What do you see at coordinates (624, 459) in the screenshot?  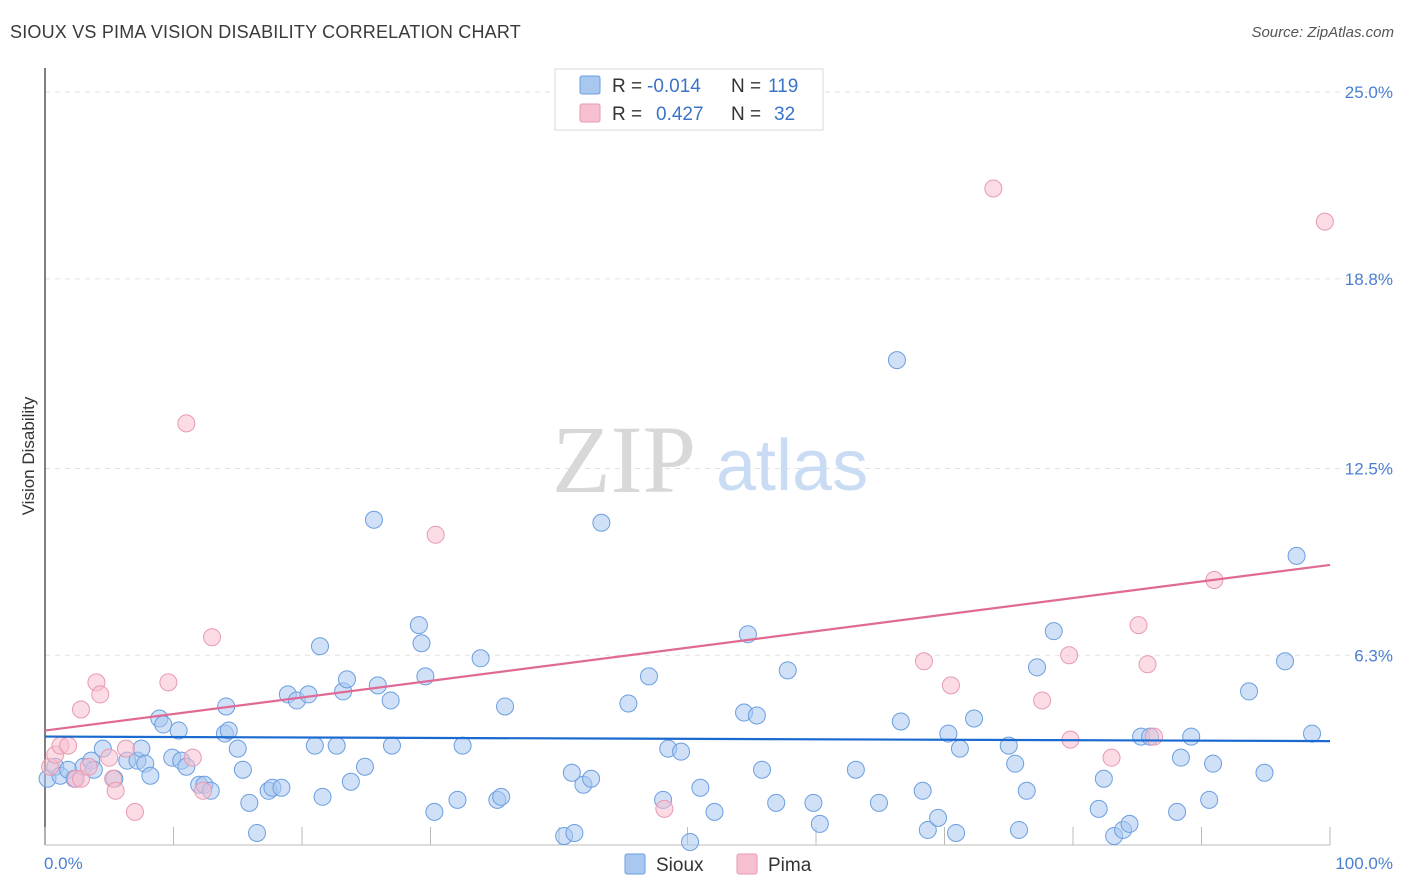 I see `watermark-zip: ZIP` at bounding box center [624, 459].